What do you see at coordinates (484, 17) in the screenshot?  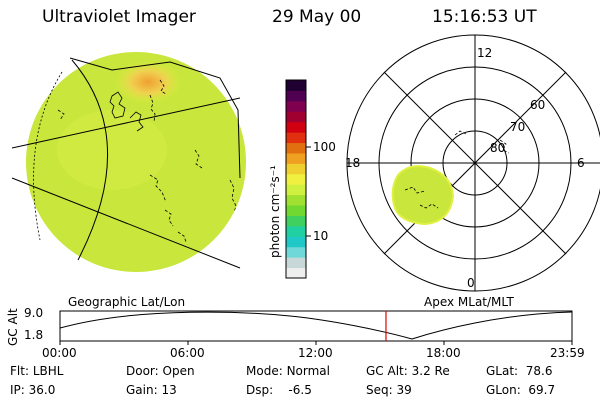 I see `time-label: 15:16:53 UT` at bounding box center [484, 17].